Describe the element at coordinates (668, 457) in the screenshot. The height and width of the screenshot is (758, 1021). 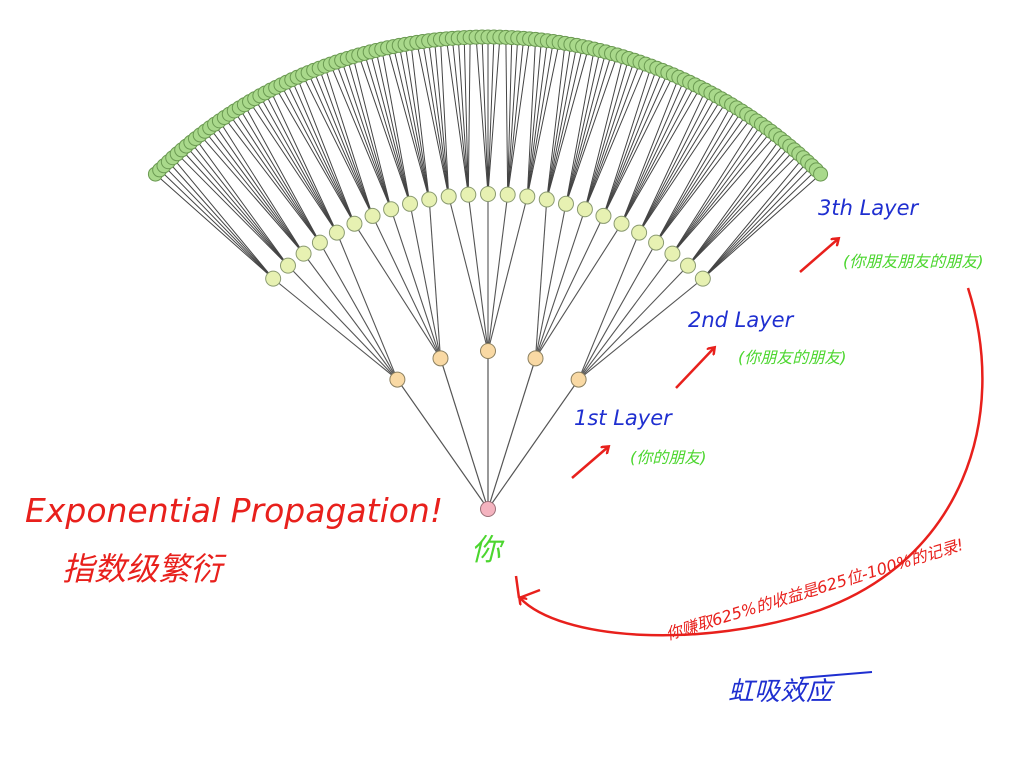
I see `layer-note: (你的朋友)` at that location.